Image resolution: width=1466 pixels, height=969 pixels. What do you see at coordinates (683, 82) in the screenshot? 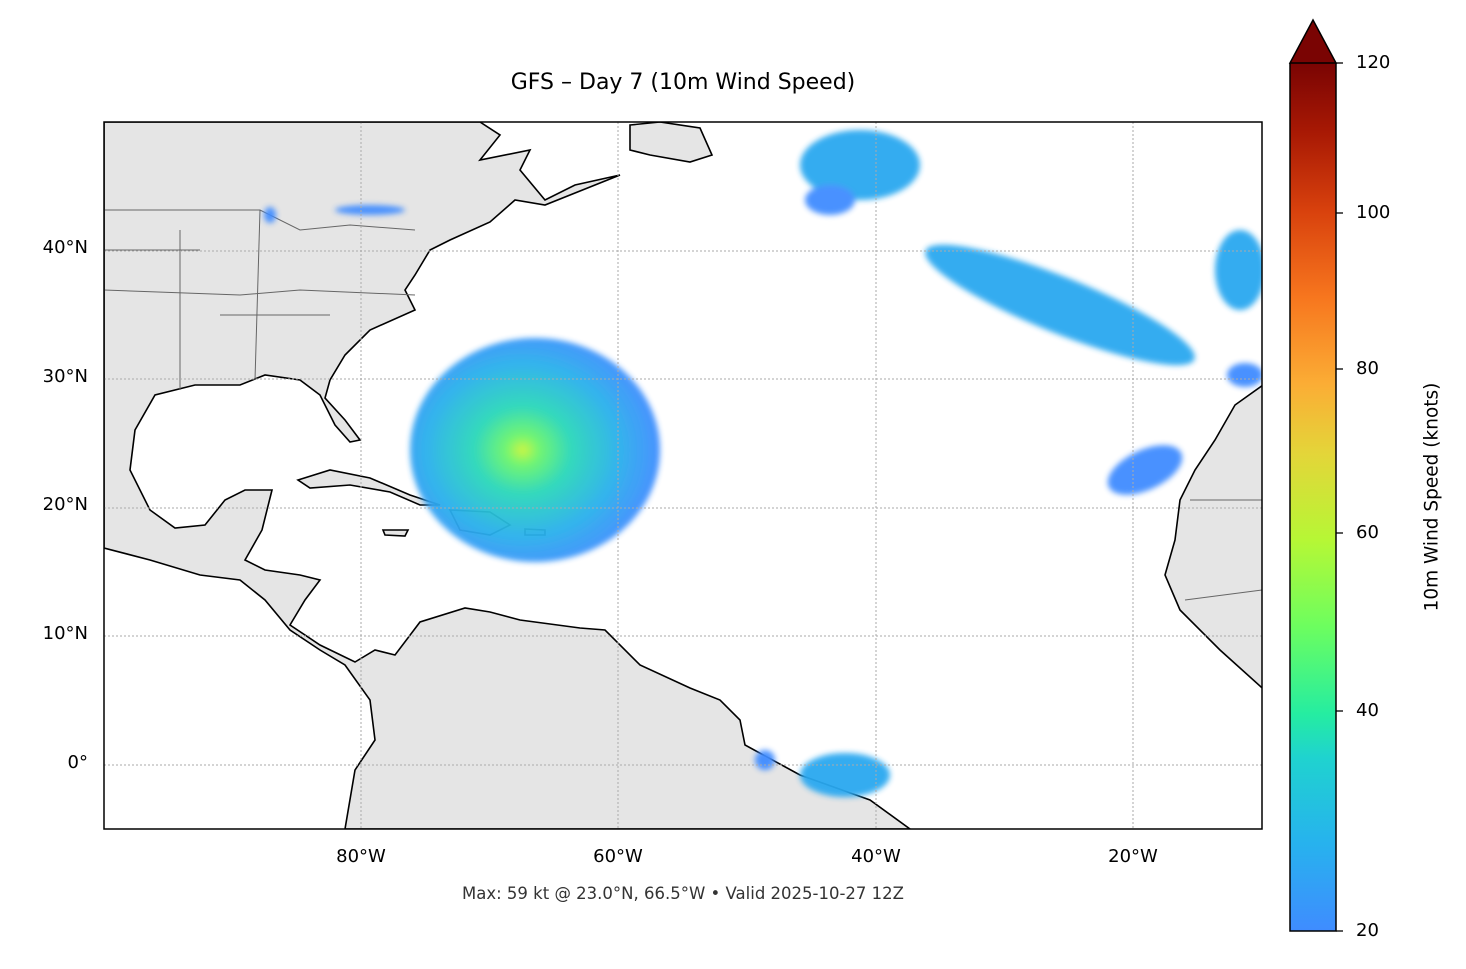
I see `chart-title: GFS – Day 7 (10m Wind Speed)` at bounding box center [683, 82].